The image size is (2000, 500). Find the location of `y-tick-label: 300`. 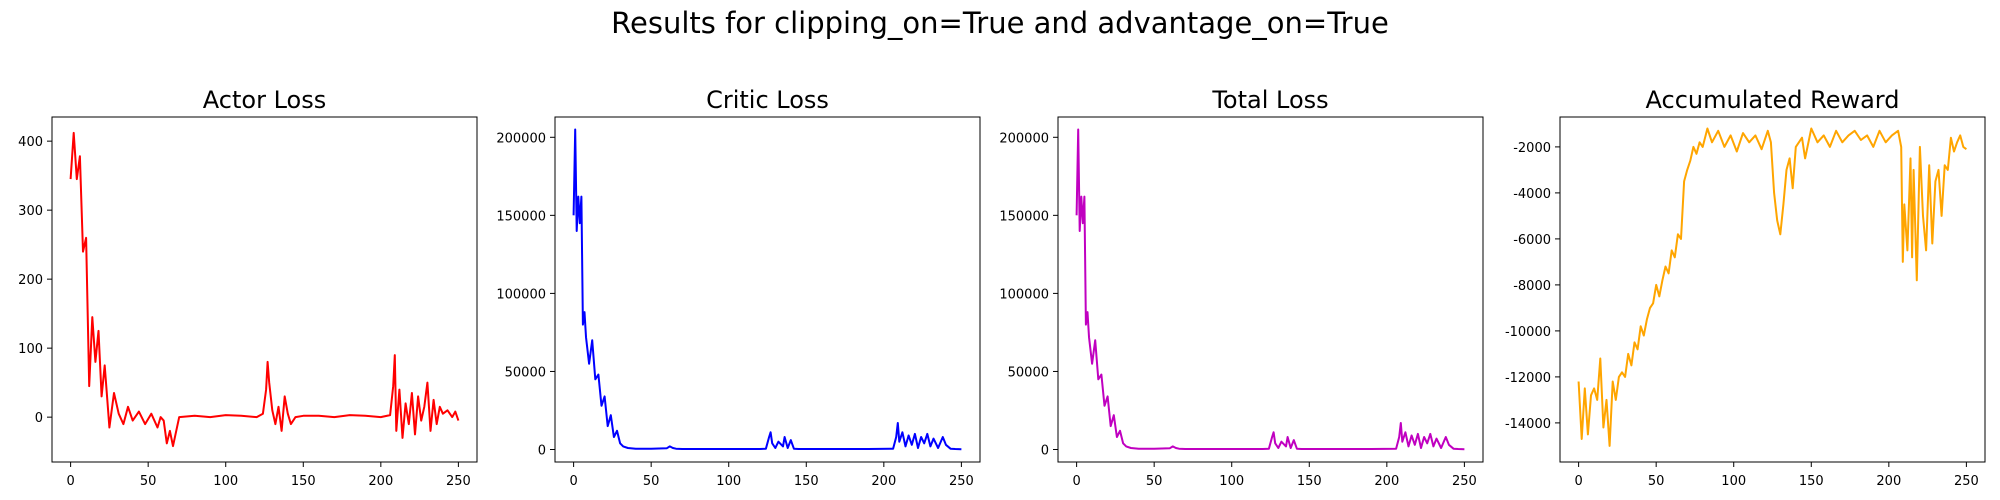

y-tick-label: 300 is located at coordinates (30, 211).